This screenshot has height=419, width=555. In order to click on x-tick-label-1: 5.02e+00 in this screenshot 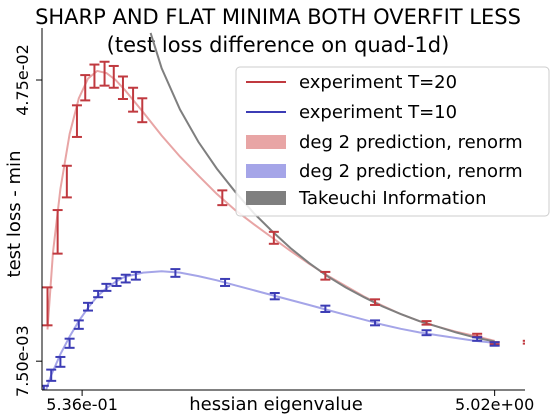, I will do `click(494, 404)`.